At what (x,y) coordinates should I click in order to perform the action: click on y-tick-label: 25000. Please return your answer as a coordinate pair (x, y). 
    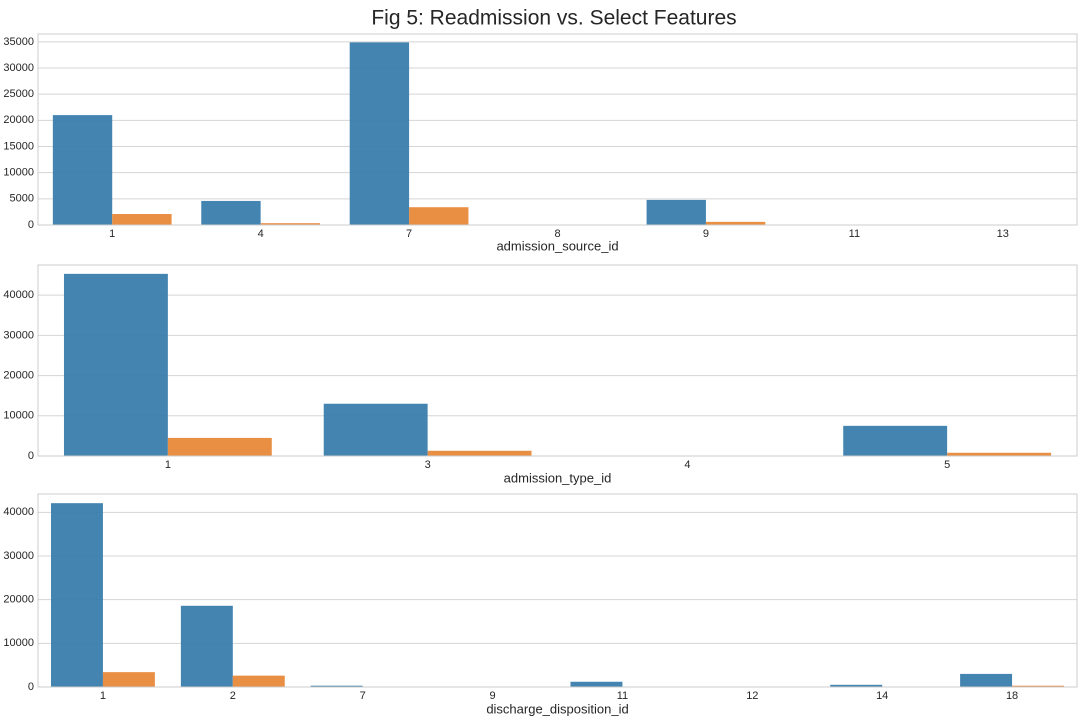
    Looking at the image, I should click on (18, 94).